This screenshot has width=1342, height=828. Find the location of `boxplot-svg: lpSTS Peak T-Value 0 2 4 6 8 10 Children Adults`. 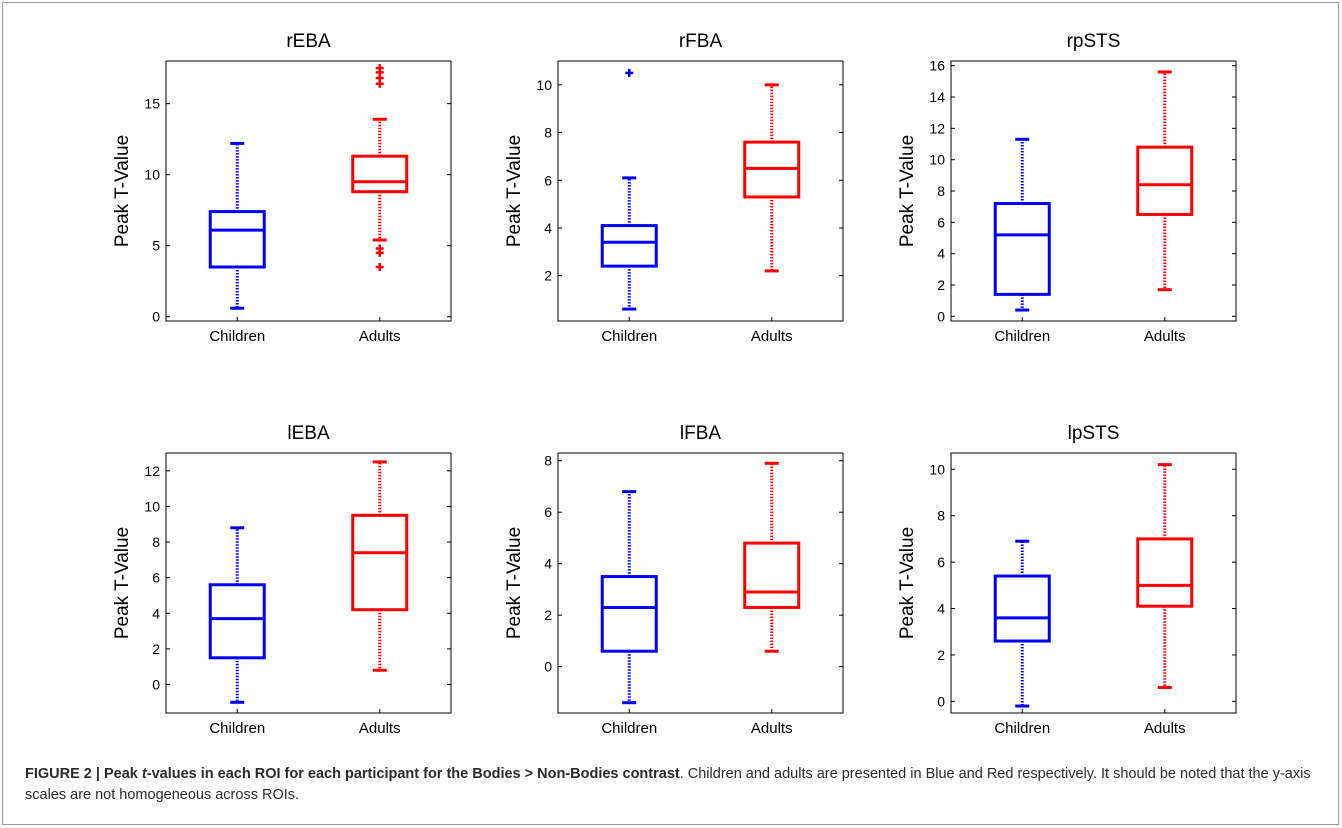

boxplot-svg: lpSTS Peak T-Value 0 2 4 6 8 10 Children Adults is located at coordinates (1067, 580).